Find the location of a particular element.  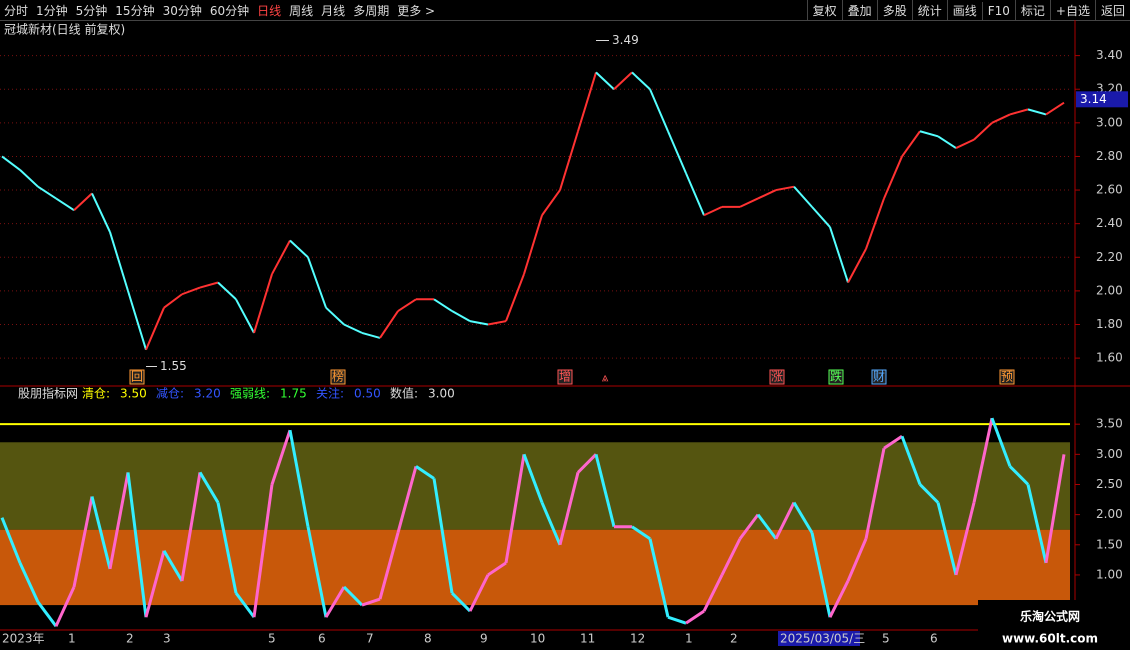

toolbar-button: 返回 is located at coordinates (1112, 10).